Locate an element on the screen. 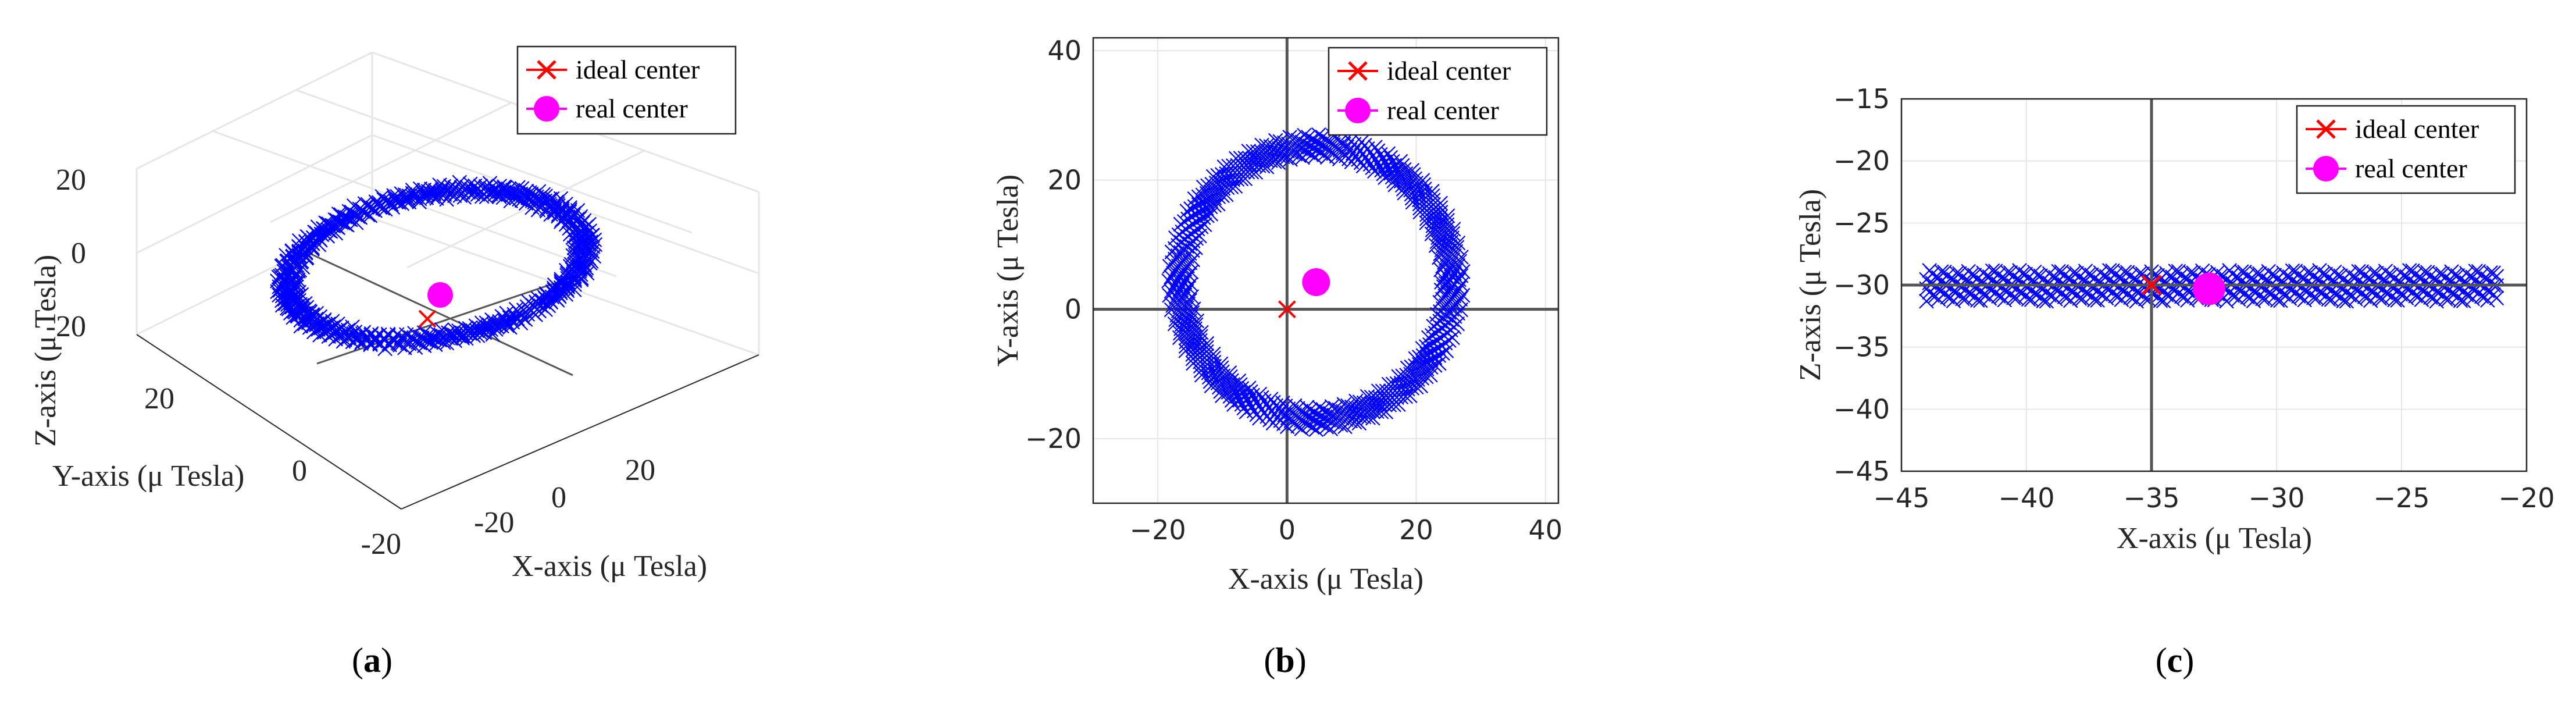 The height and width of the screenshot is (701, 2576). a-x-axis-label: X-axis (μ Tesla) is located at coordinates (610, 566).